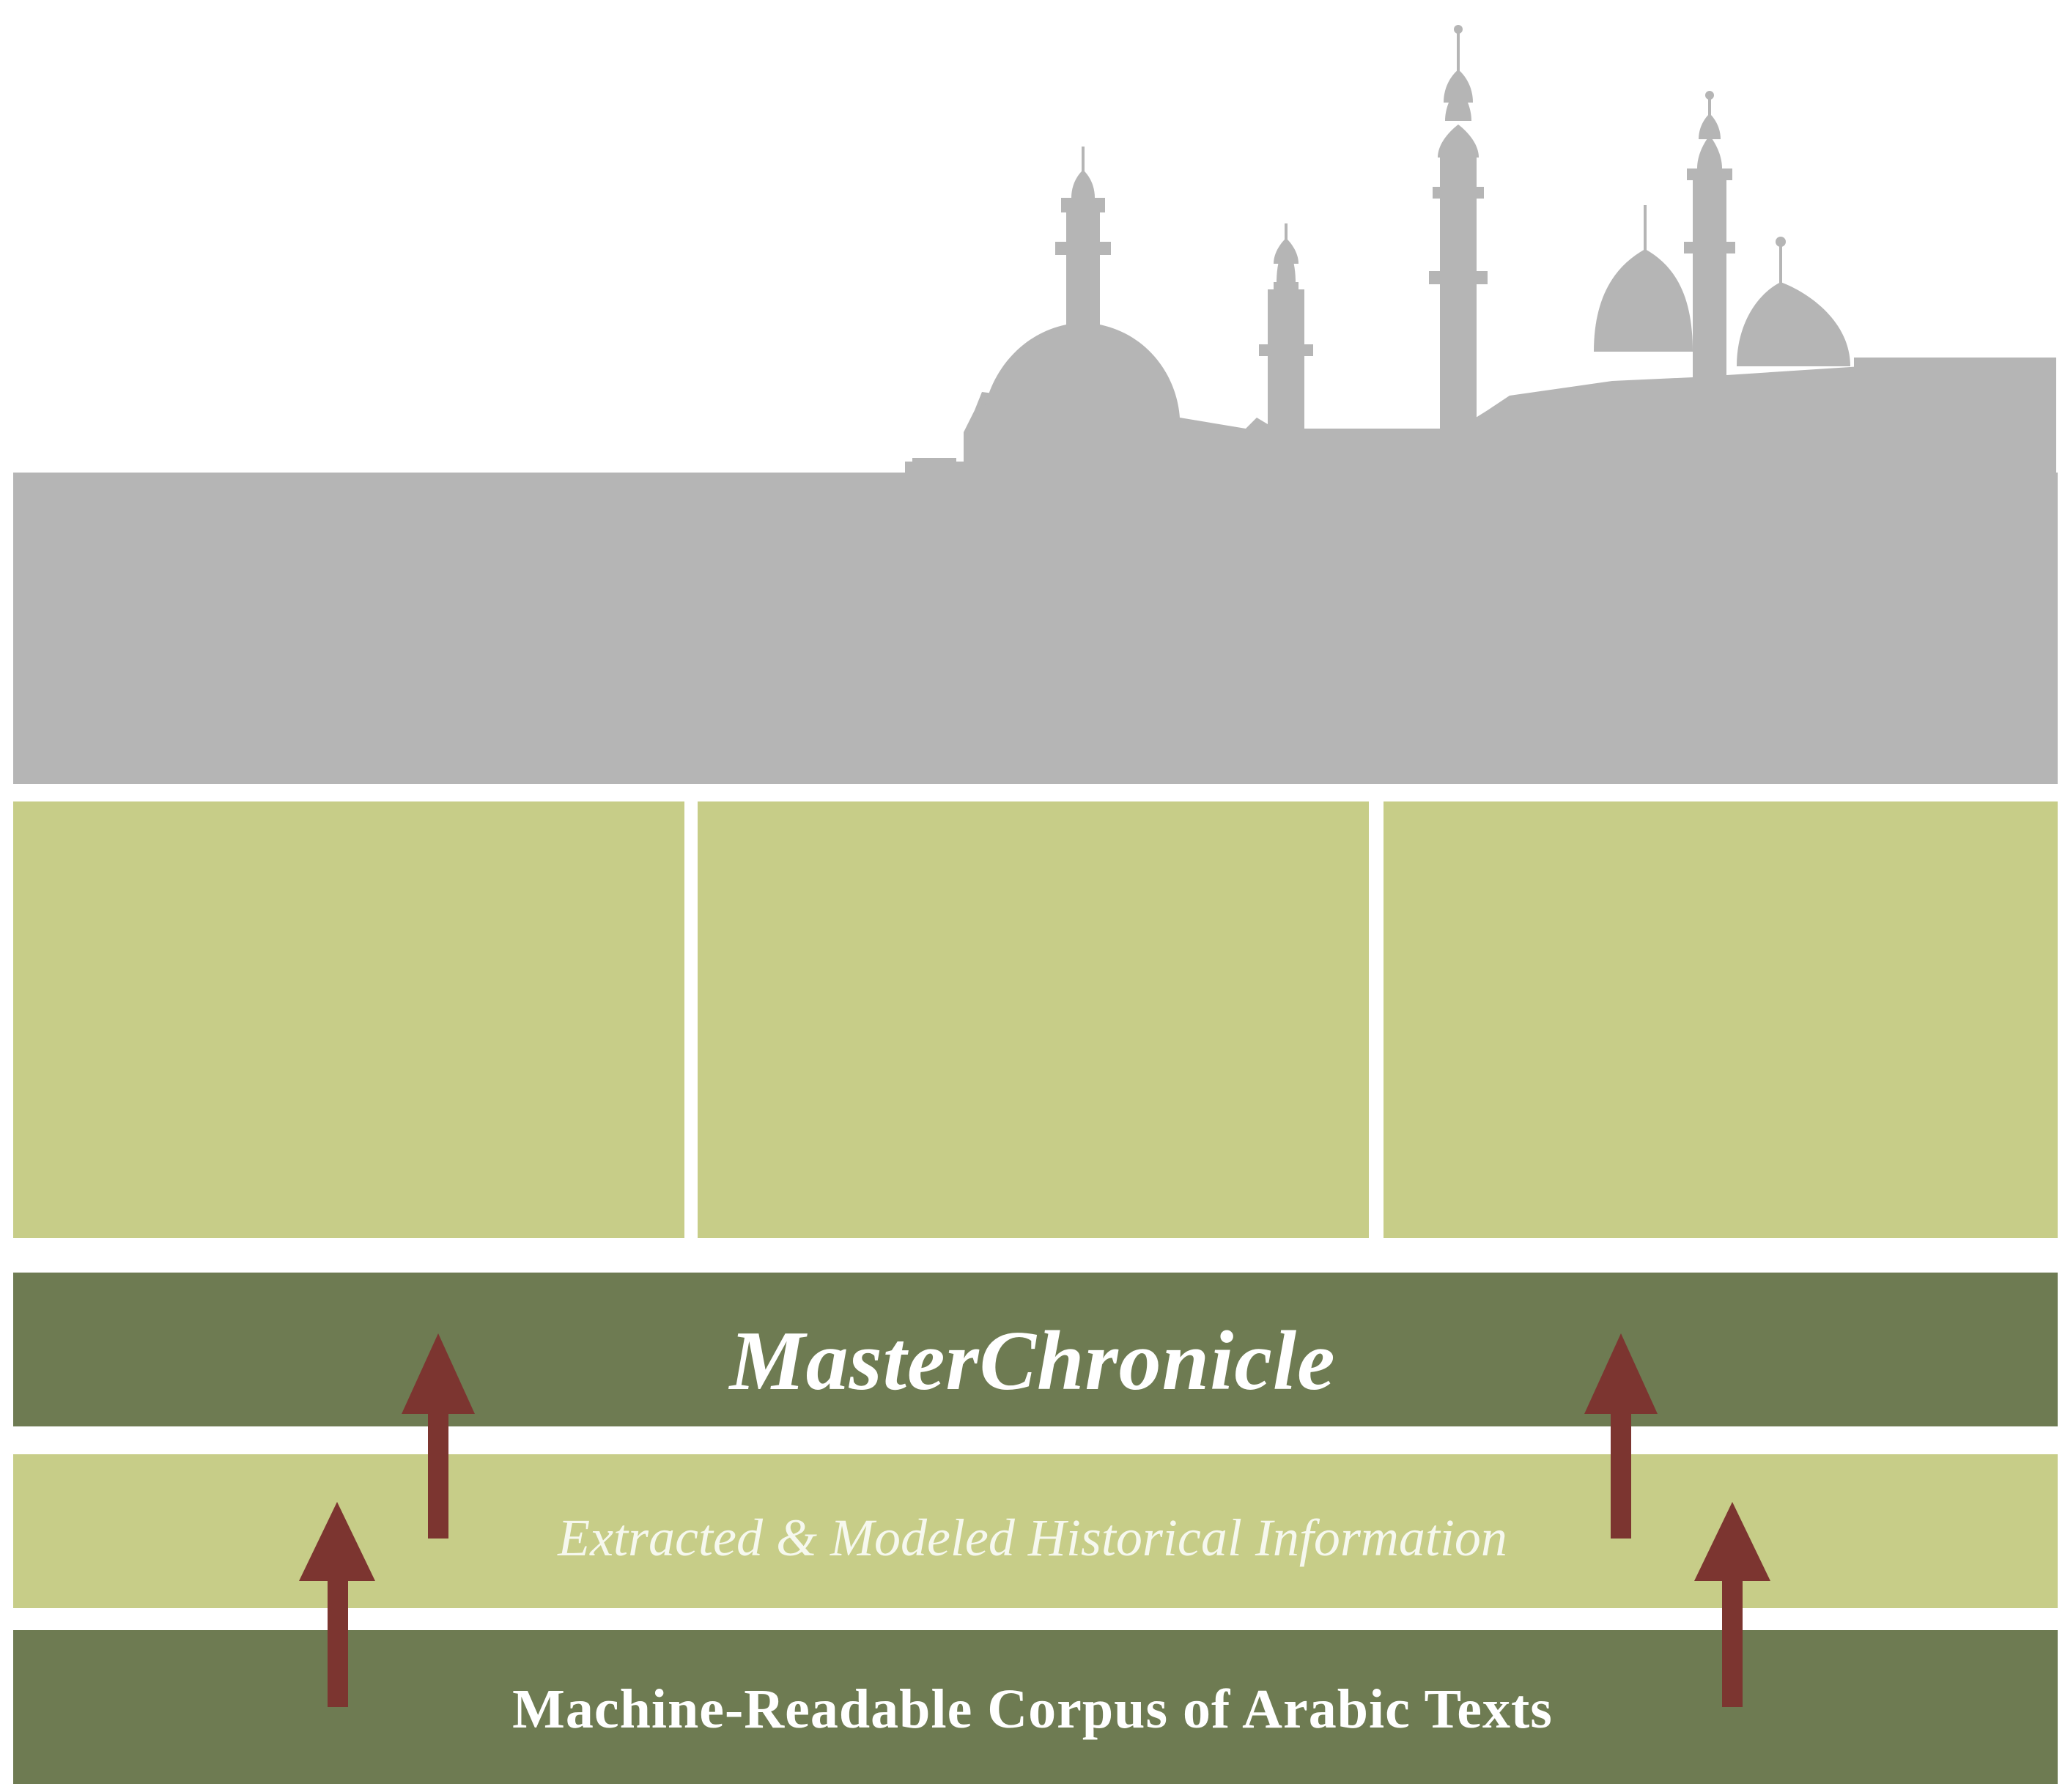 The height and width of the screenshot is (1792, 2065). I want to click on layer-arabic-corpus, so click(1035, 1707).